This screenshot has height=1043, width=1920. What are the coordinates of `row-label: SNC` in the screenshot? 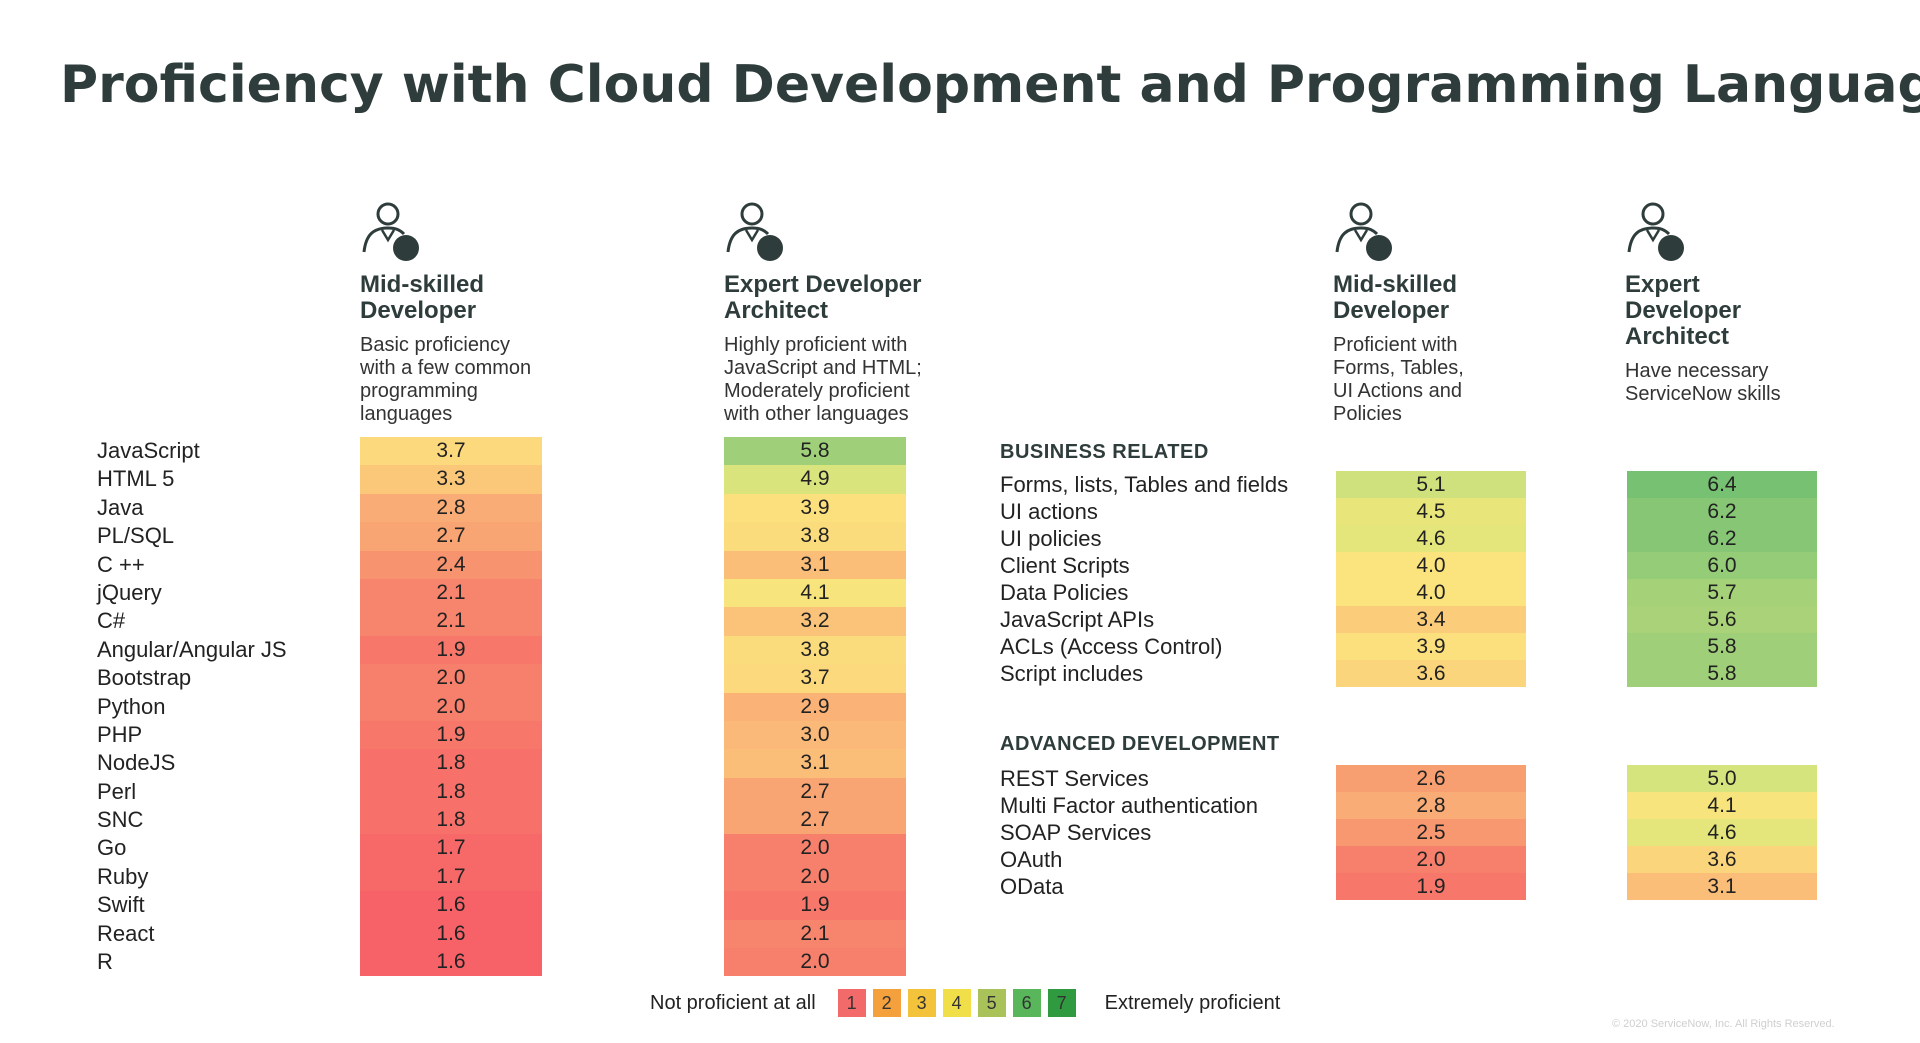 It's located at (120, 820).